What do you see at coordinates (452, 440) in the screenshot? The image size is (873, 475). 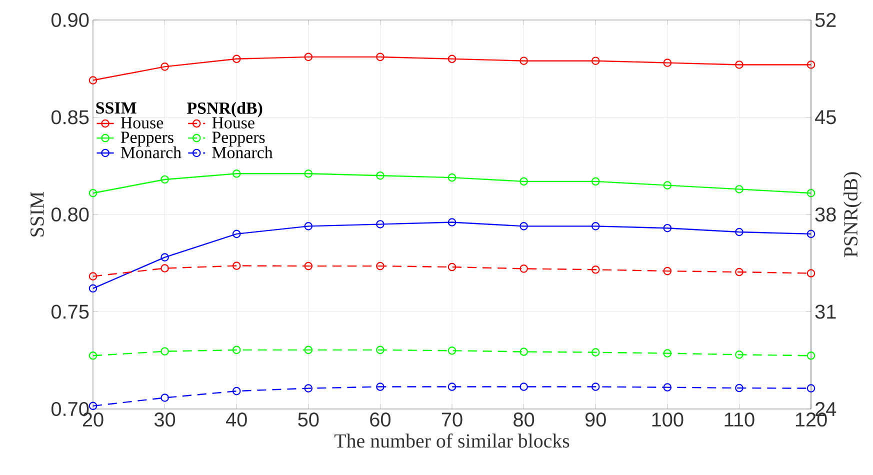 I see `x-axis-title: The number of similar blocks` at bounding box center [452, 440].